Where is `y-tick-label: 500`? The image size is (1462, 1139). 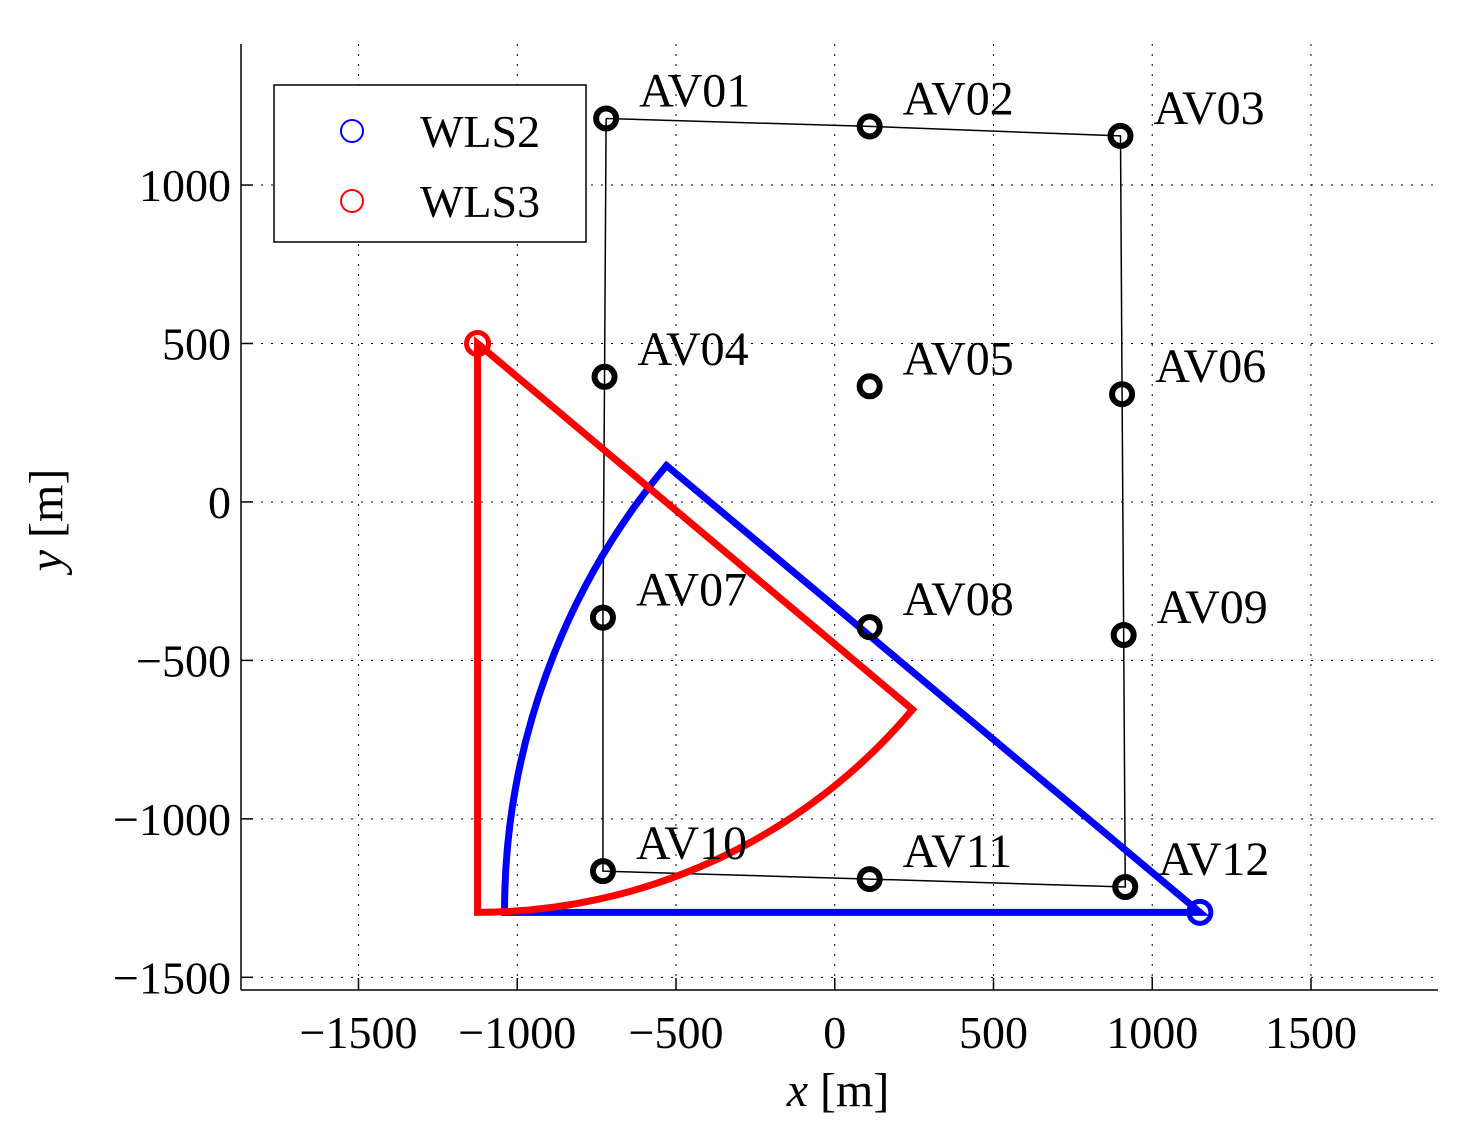 y-tick-label: 500 is located at coordinates (196, 343).